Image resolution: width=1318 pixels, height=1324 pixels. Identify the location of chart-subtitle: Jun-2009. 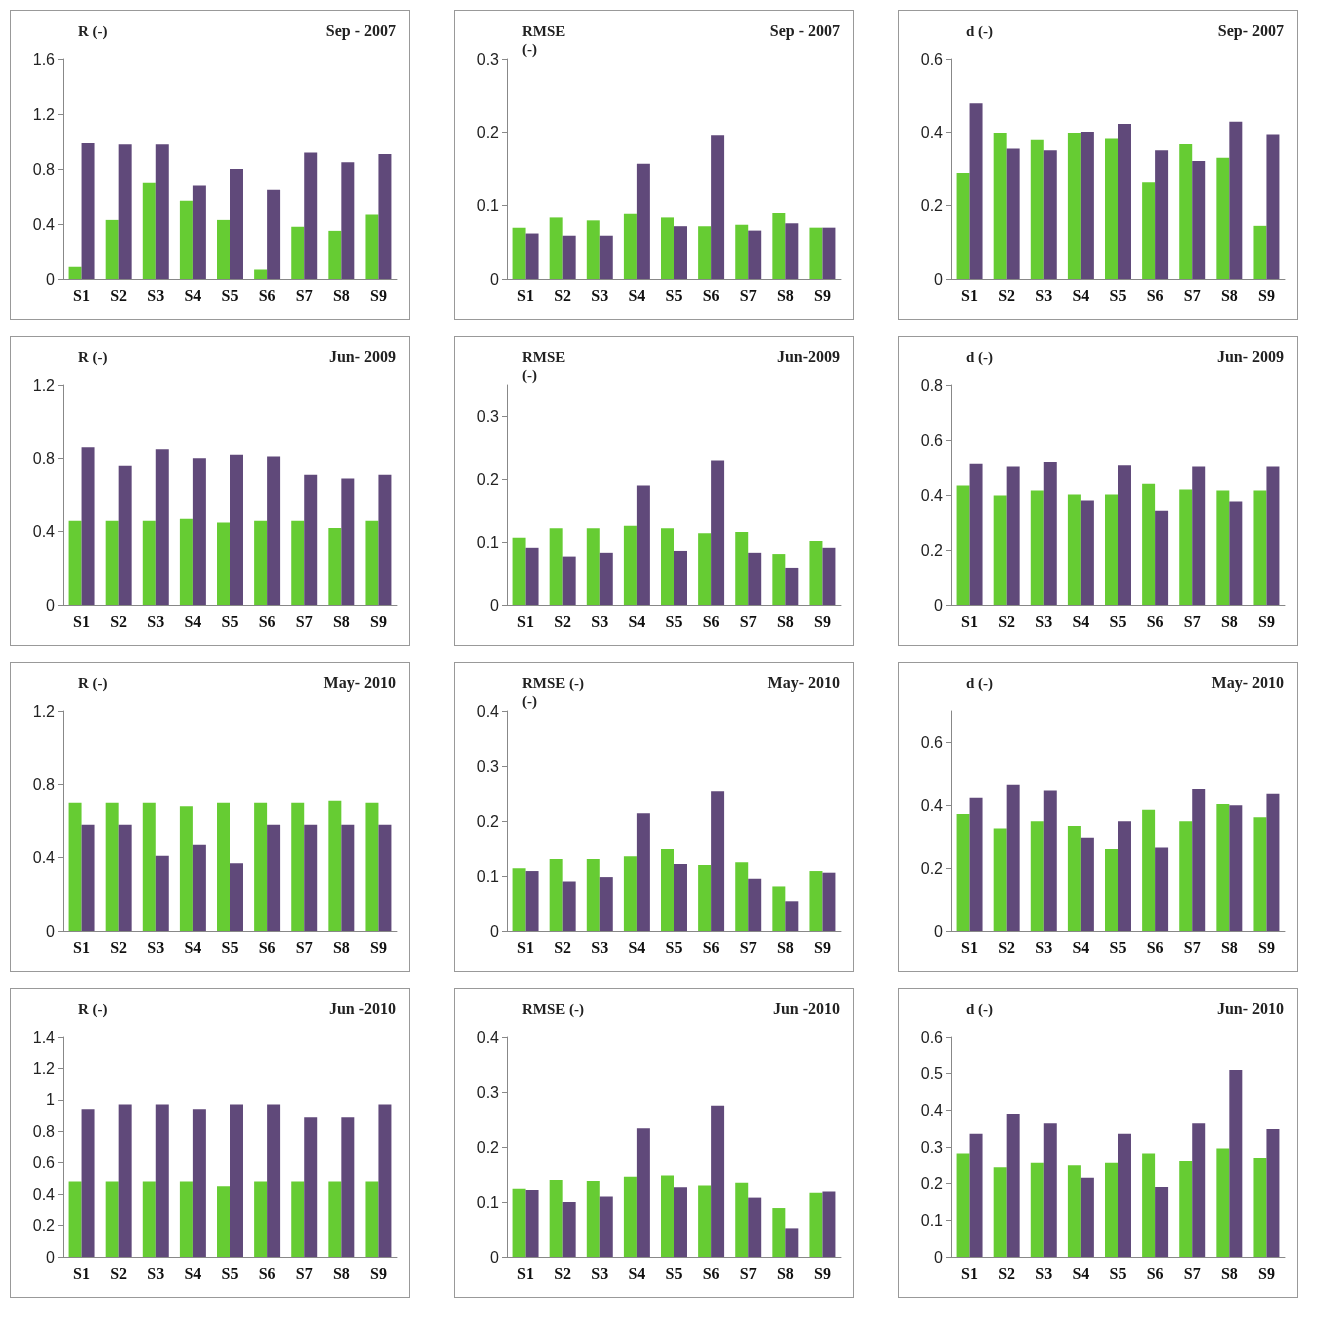
(808, 356).